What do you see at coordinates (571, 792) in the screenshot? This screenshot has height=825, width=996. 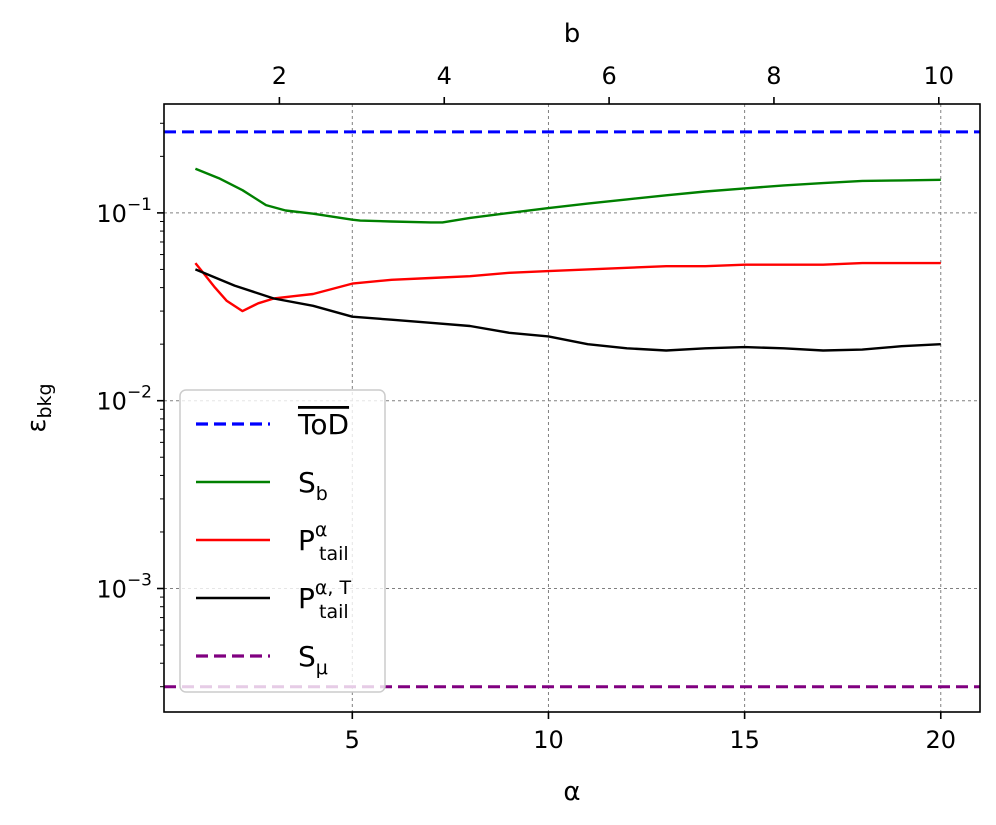 I see `x-axis-title: α` at bounding box center [571, 792].